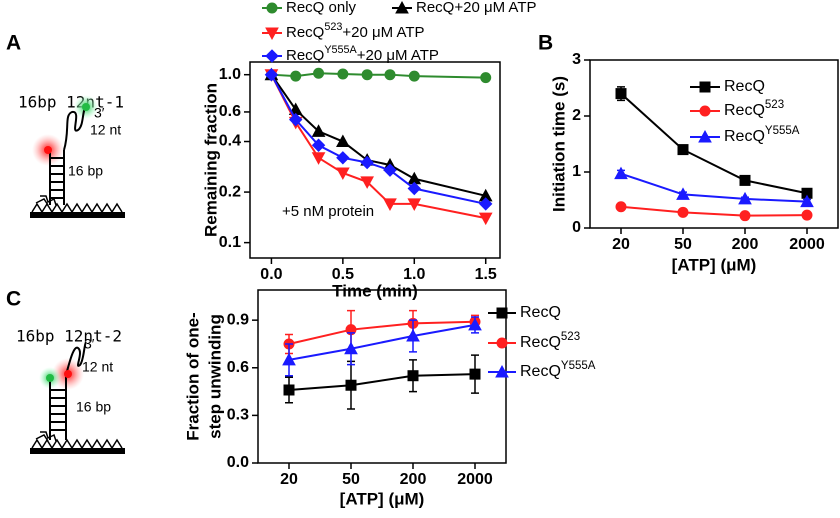  I want to click on panel-label: A, so click(13, 43).